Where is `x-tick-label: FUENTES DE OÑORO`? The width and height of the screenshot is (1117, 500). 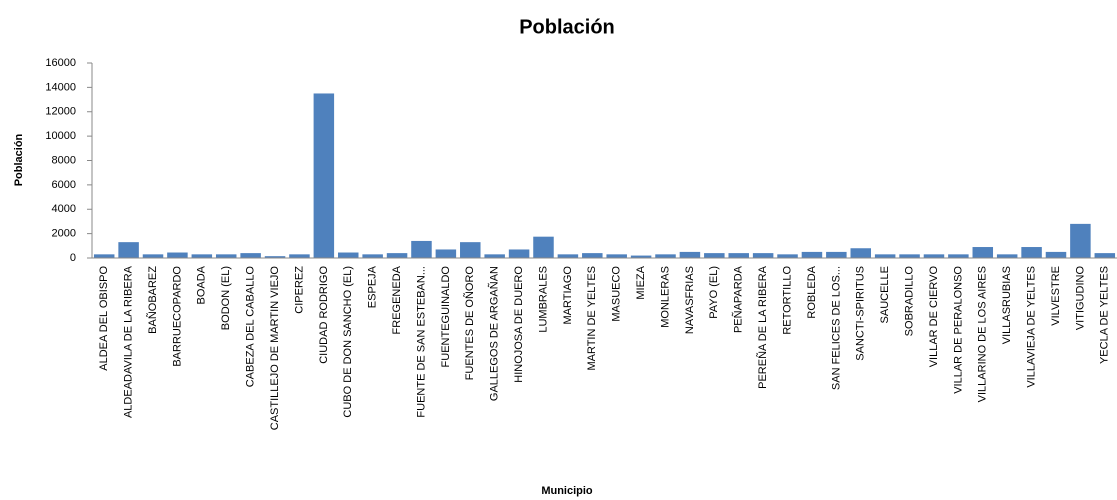
x-tick-label: FUENTES DE OÑORO is located at coordinates (469, 323).